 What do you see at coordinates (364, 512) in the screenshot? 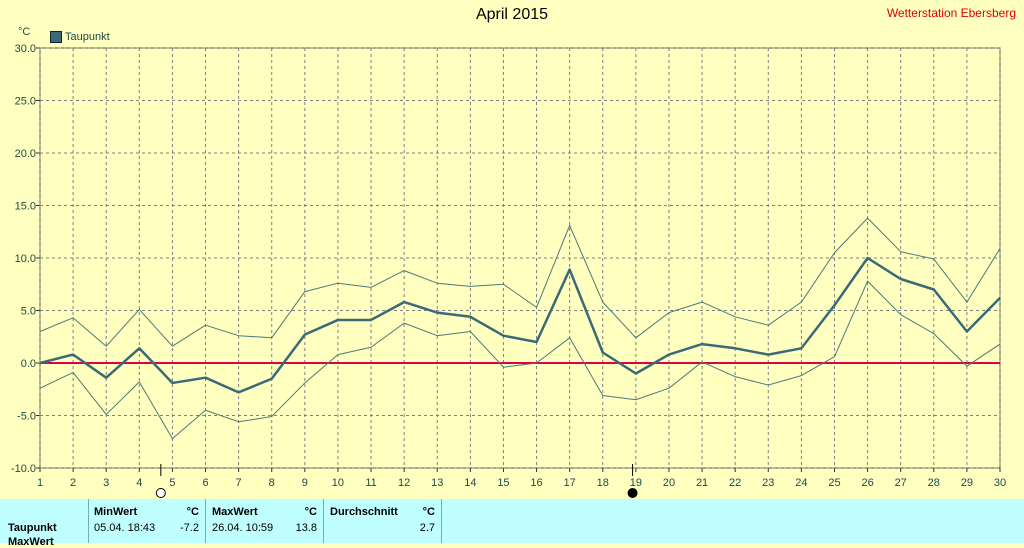
I see `avg-header: Durchschnitt` at bounding box center [364, 512].